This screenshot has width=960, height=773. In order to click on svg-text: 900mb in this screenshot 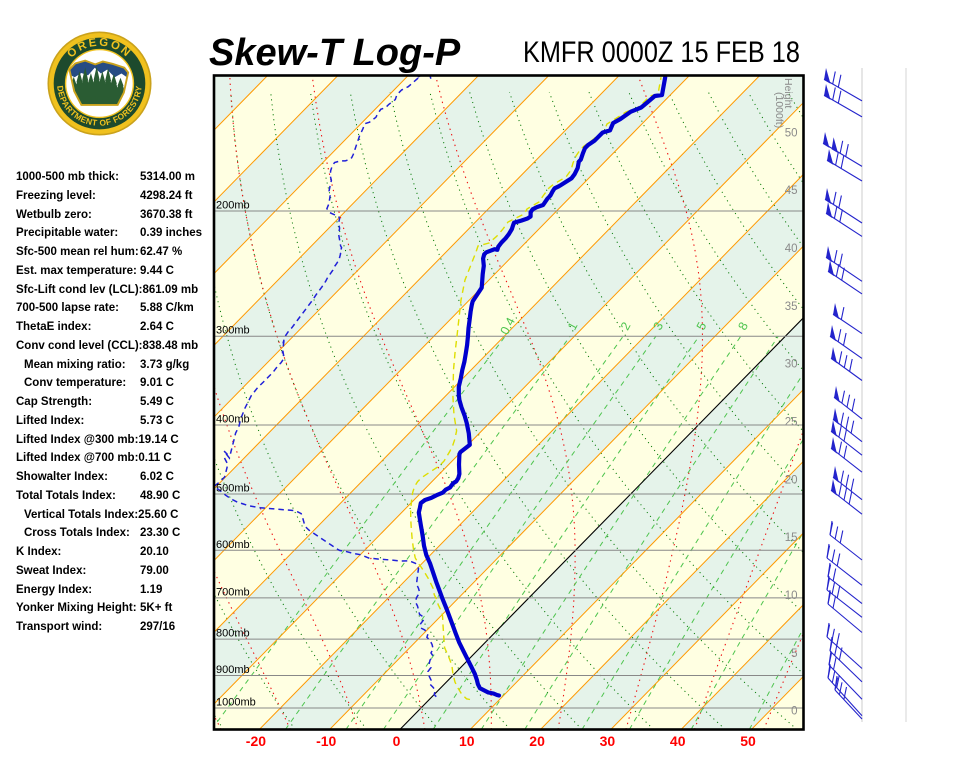, I will do `click(233, 670)`.